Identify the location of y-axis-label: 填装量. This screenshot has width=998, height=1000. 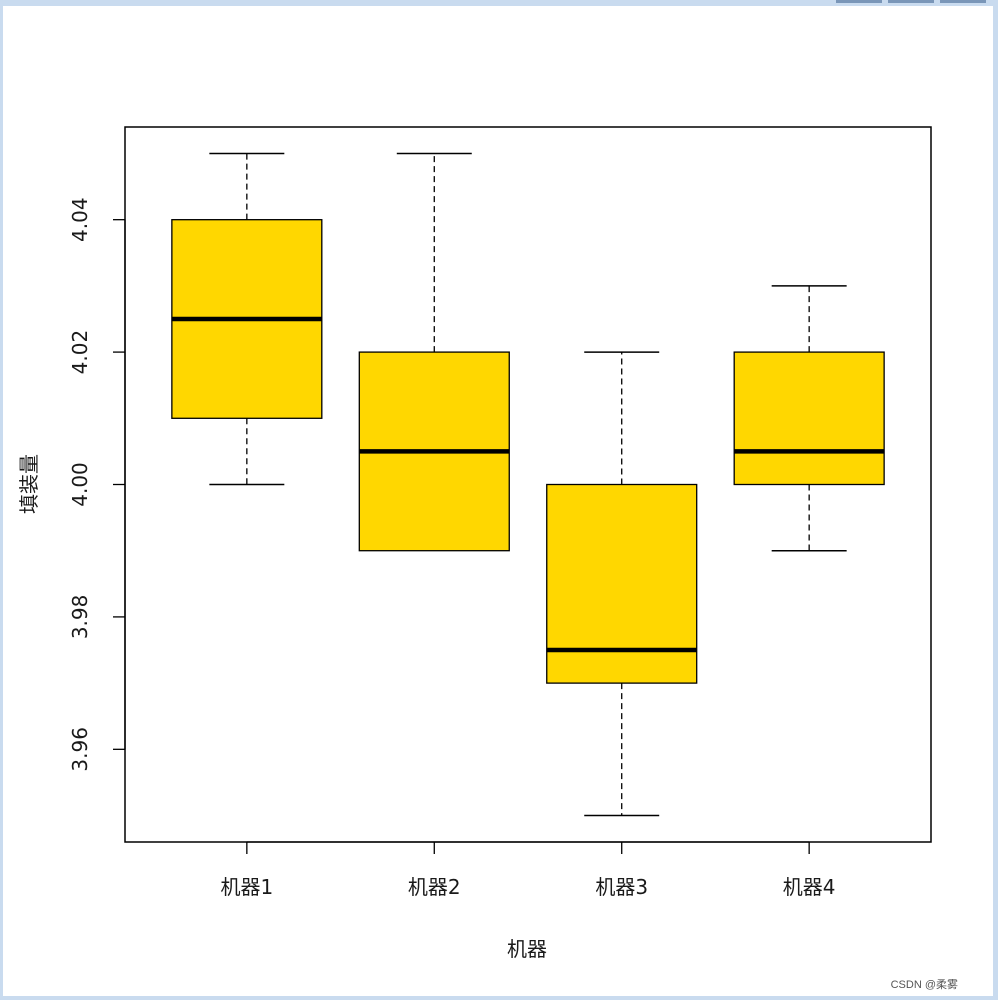
(29, 484).